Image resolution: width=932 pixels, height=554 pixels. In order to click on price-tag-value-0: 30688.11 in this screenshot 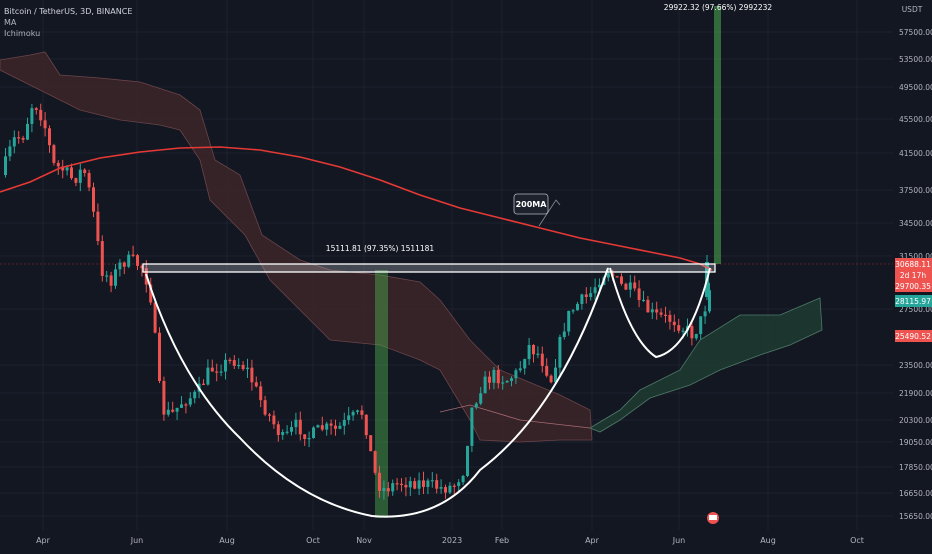, I will do `click(913, 264)`.